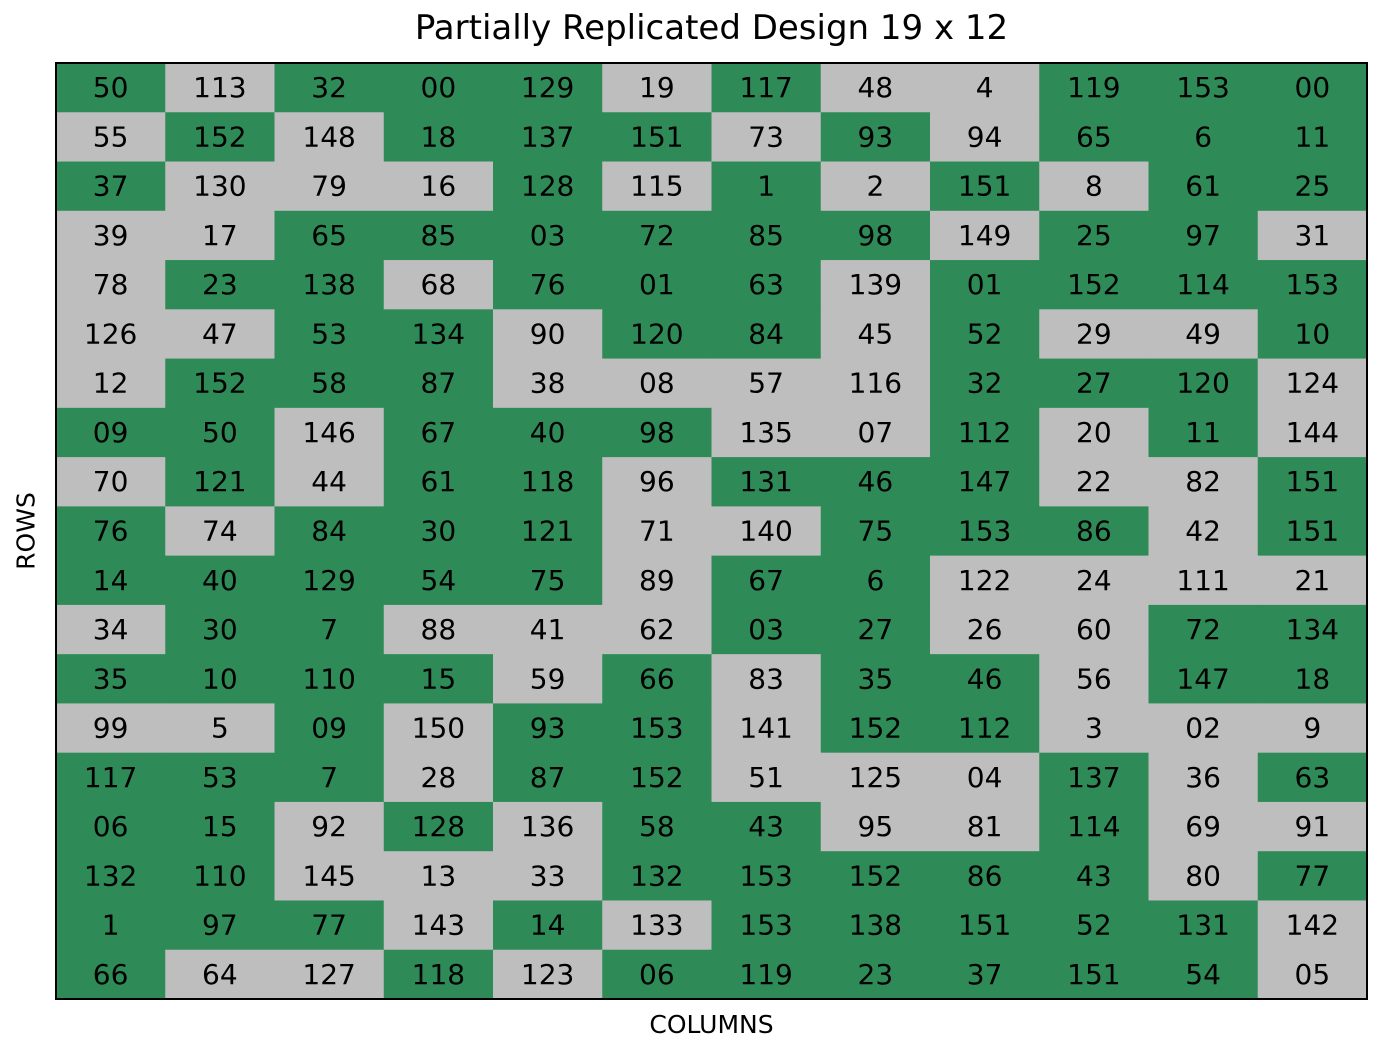  Describe the element at coordinates (1202, 383) in the screenshot. I see `cell-label: 120` at that location.